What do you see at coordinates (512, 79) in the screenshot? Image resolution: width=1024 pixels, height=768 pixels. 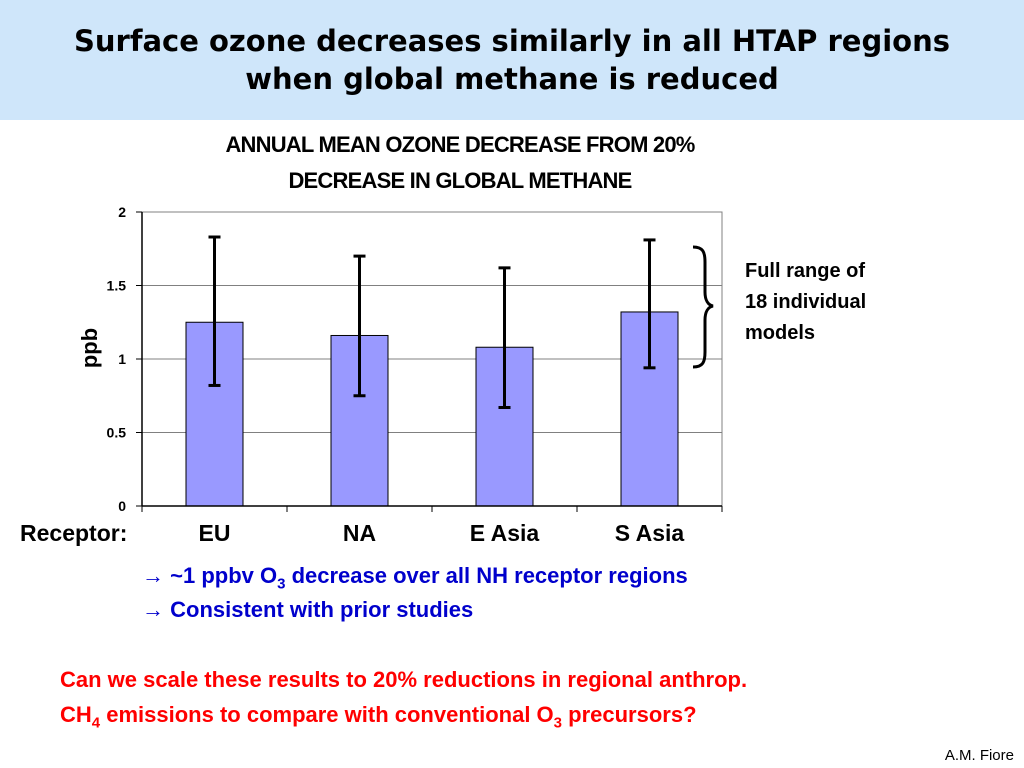 I see `slide-title-line2: when global methane is reduced` at bounding box center [512, 79].